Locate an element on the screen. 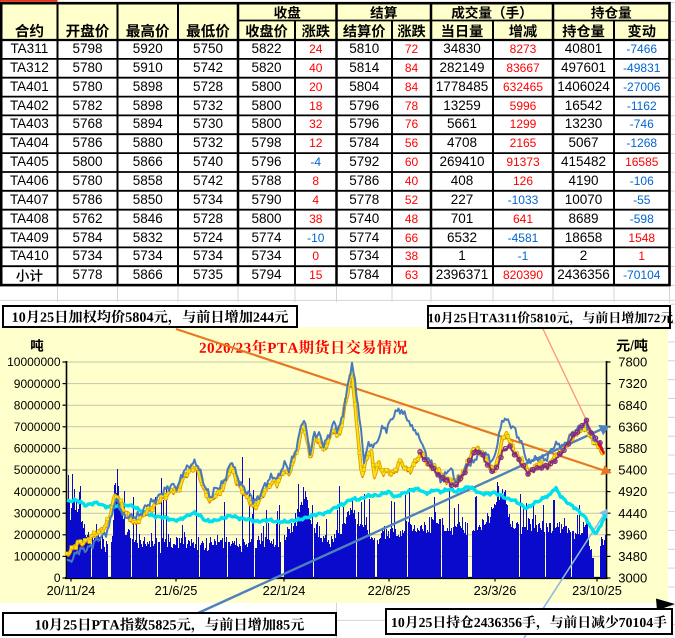 This screenshot has width=675, height=638. svg-text: 6000000 is located at coordinates (37, 449).